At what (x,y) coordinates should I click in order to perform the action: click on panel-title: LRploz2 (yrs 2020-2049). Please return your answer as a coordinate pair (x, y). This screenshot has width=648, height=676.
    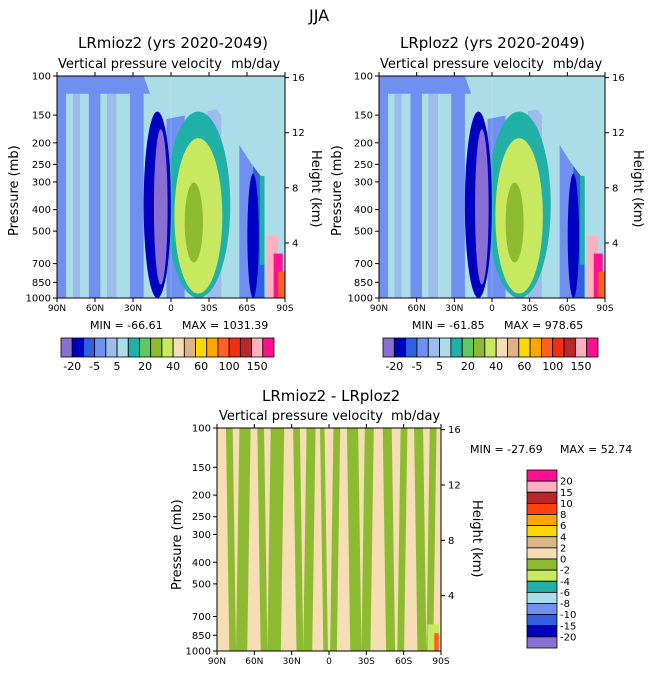
    Looking at the image, I should click on (492, 43).